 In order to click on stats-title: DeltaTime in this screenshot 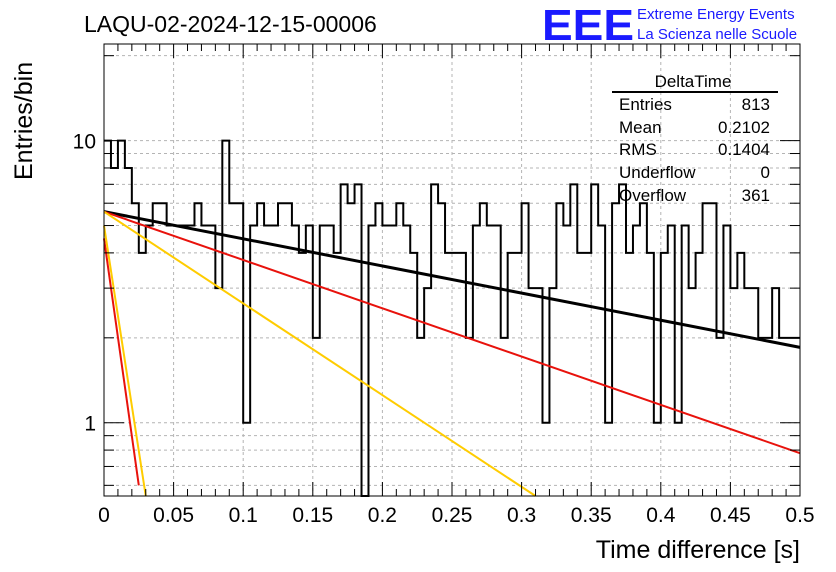, I will do `click(693, 81)`.